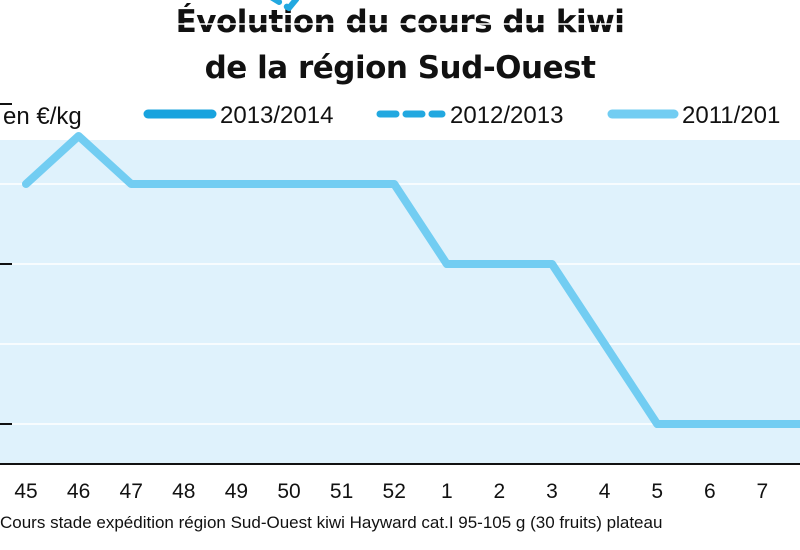 This screenshot has height=550, width=800. What do you see at coordinates (731, 115) in the screenshot?
I see `legend-label-2: 2011/201` at bounding box center [731, 115].